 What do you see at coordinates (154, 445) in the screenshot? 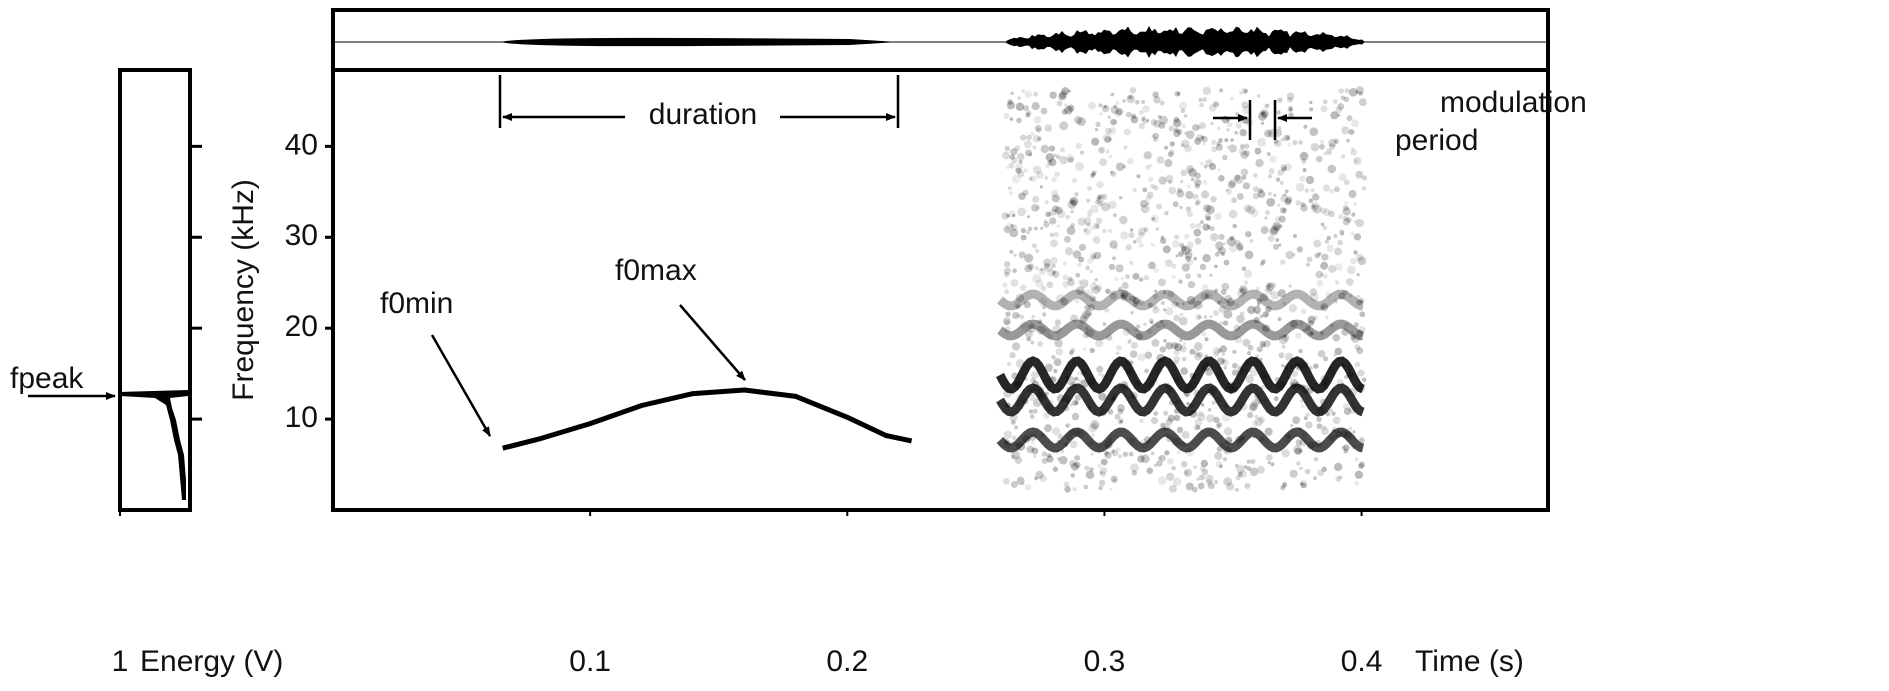
I see `energy-spectrum` at bounding box center [154, 445].